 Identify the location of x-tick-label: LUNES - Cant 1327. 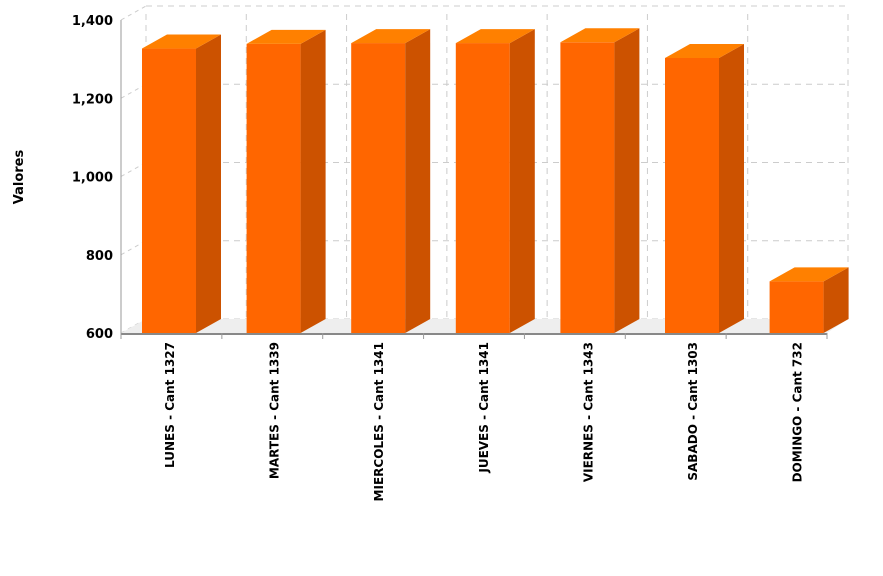
(170, 405).